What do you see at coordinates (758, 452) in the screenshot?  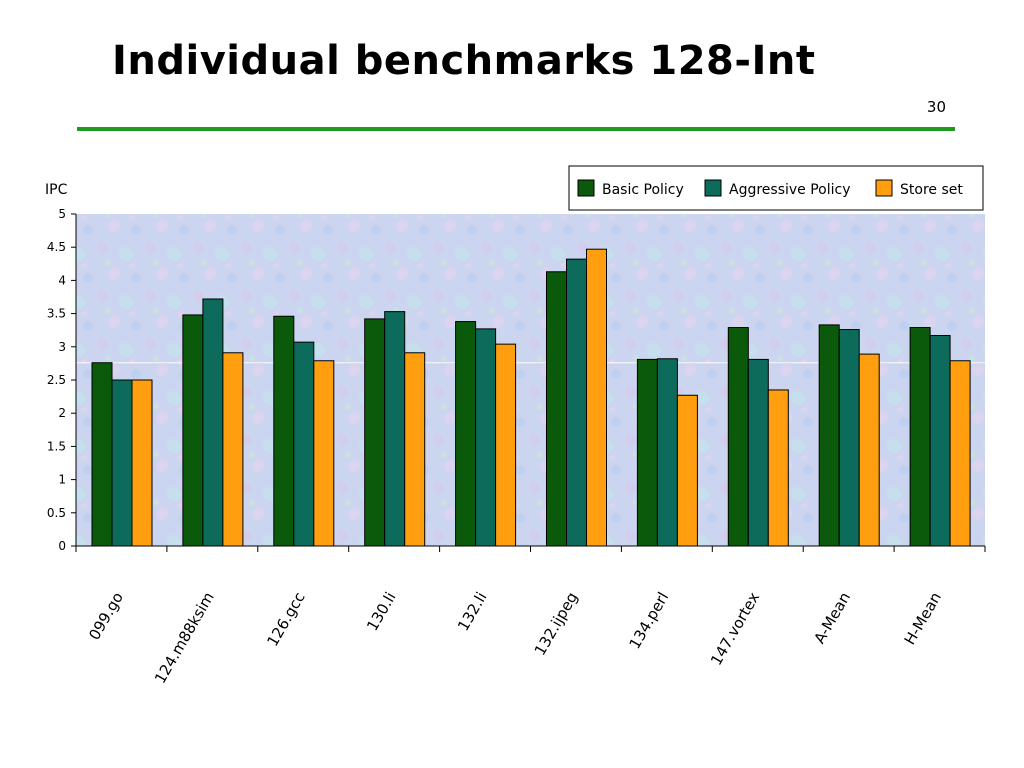 I see `bar-aggressive-policy-147-vortex` at bounding box center [758, 452].